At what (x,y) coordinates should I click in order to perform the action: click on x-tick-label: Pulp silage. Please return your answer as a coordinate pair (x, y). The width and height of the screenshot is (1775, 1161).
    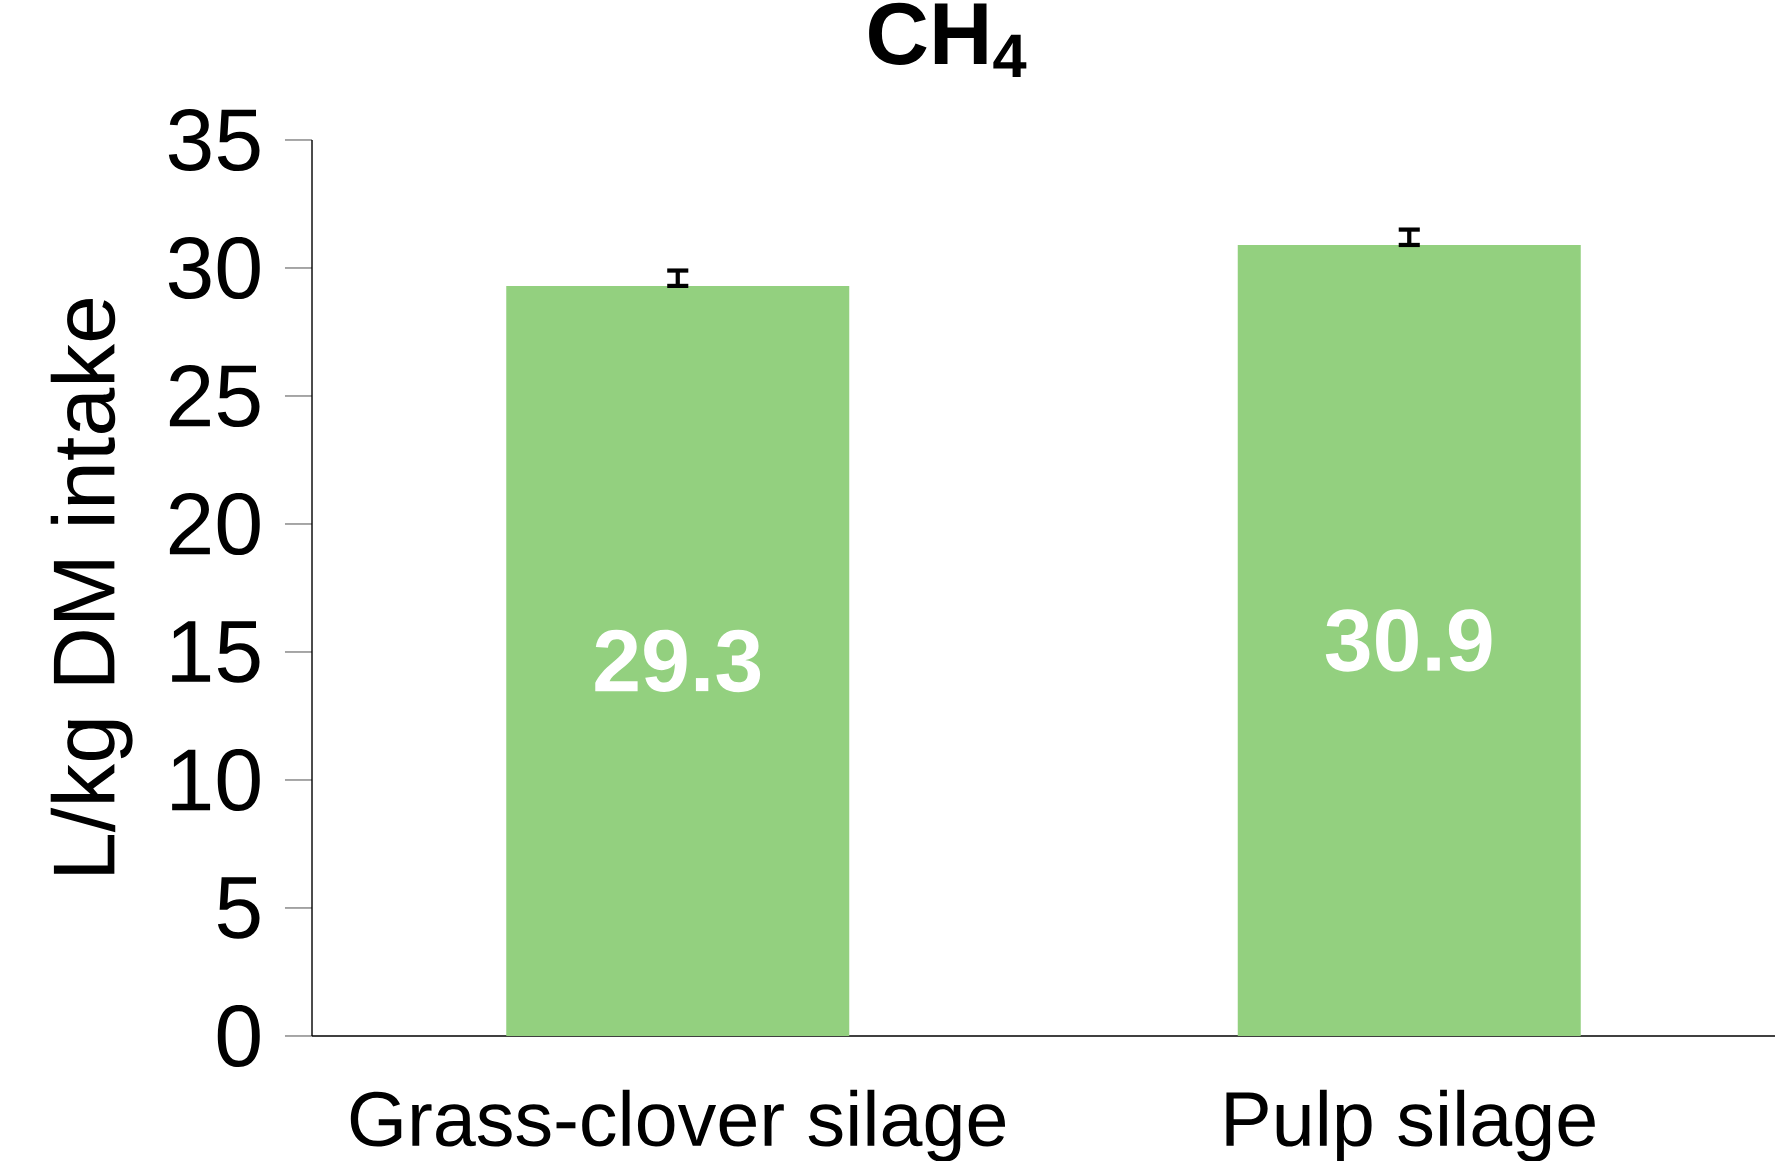
    Looking at the image, I should click on (1410, 1125).